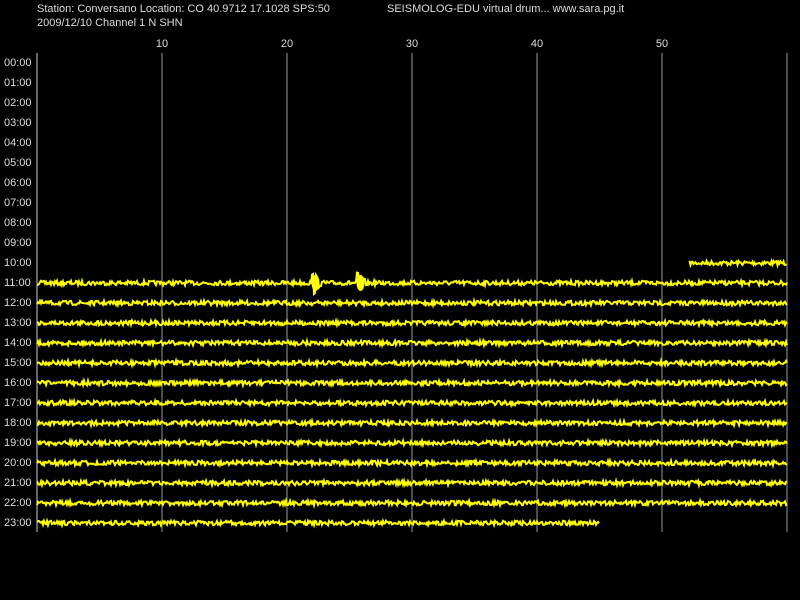 Image resolution: width=800 pixels, height=600 pixels. What do you see at coordinates (18, 183) in the screenshot?
I see `hour-label: 06:00` at bounding box center [18, 183].